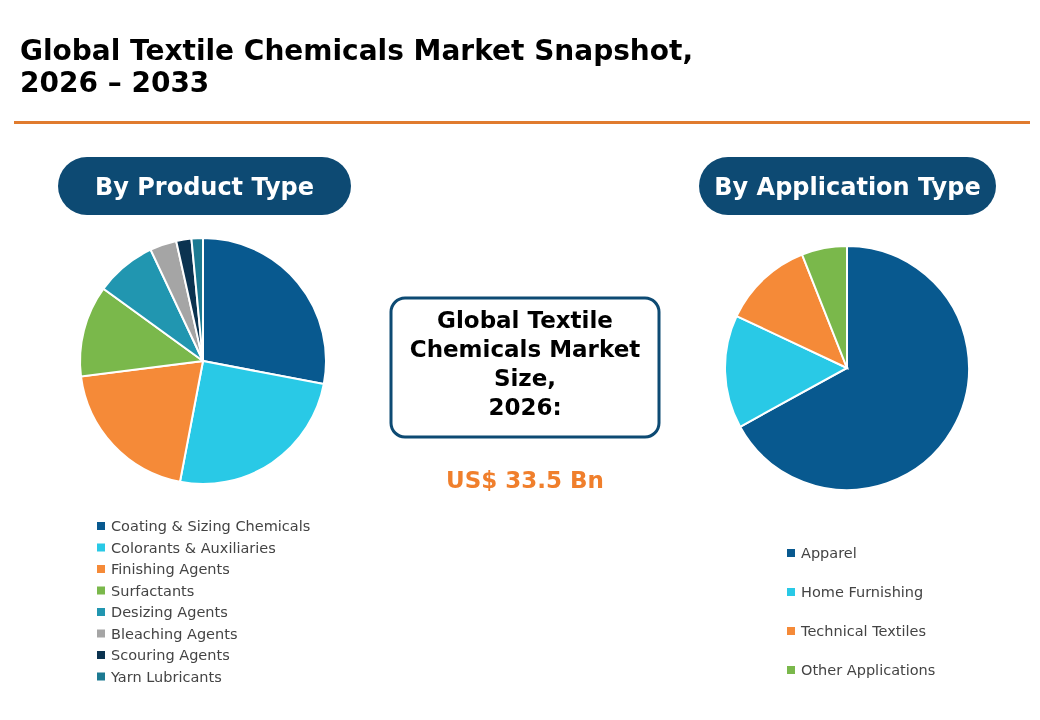  Describe the element at coordinates (862, 592) in the screenshot. I see `legend-label: Home Furnishing` at that location.